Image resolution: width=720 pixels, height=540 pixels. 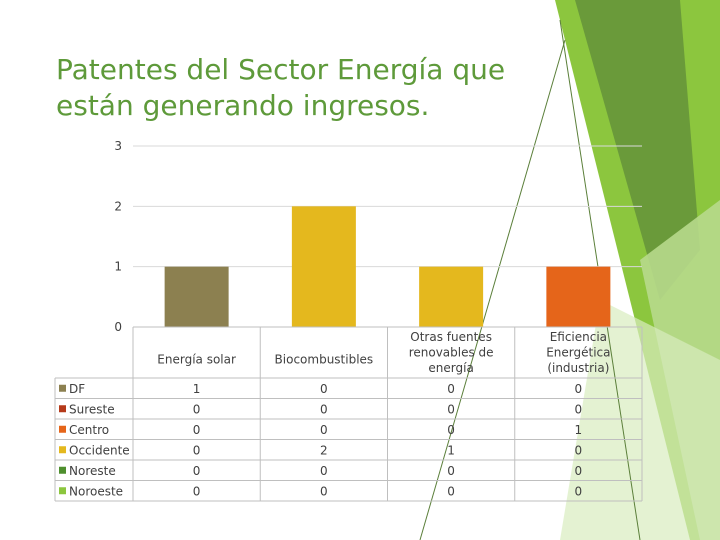 I want to click on category-label-2-line-2: energía, so click(x=450, y=368).